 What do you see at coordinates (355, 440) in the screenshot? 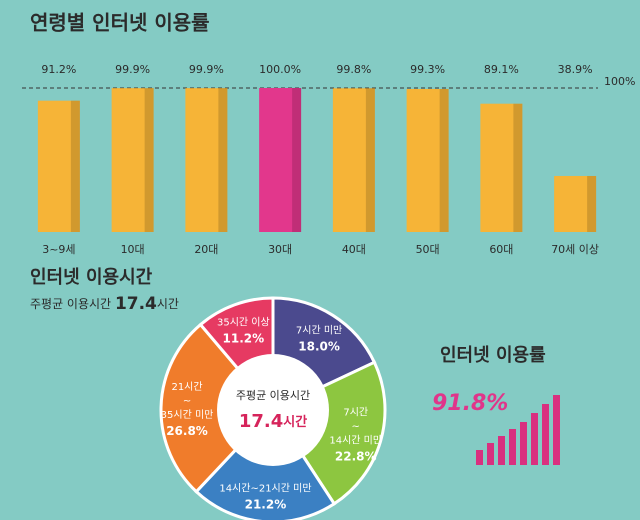
I see `slice-category: 14시간 미만` at bounding box center [355, 440].